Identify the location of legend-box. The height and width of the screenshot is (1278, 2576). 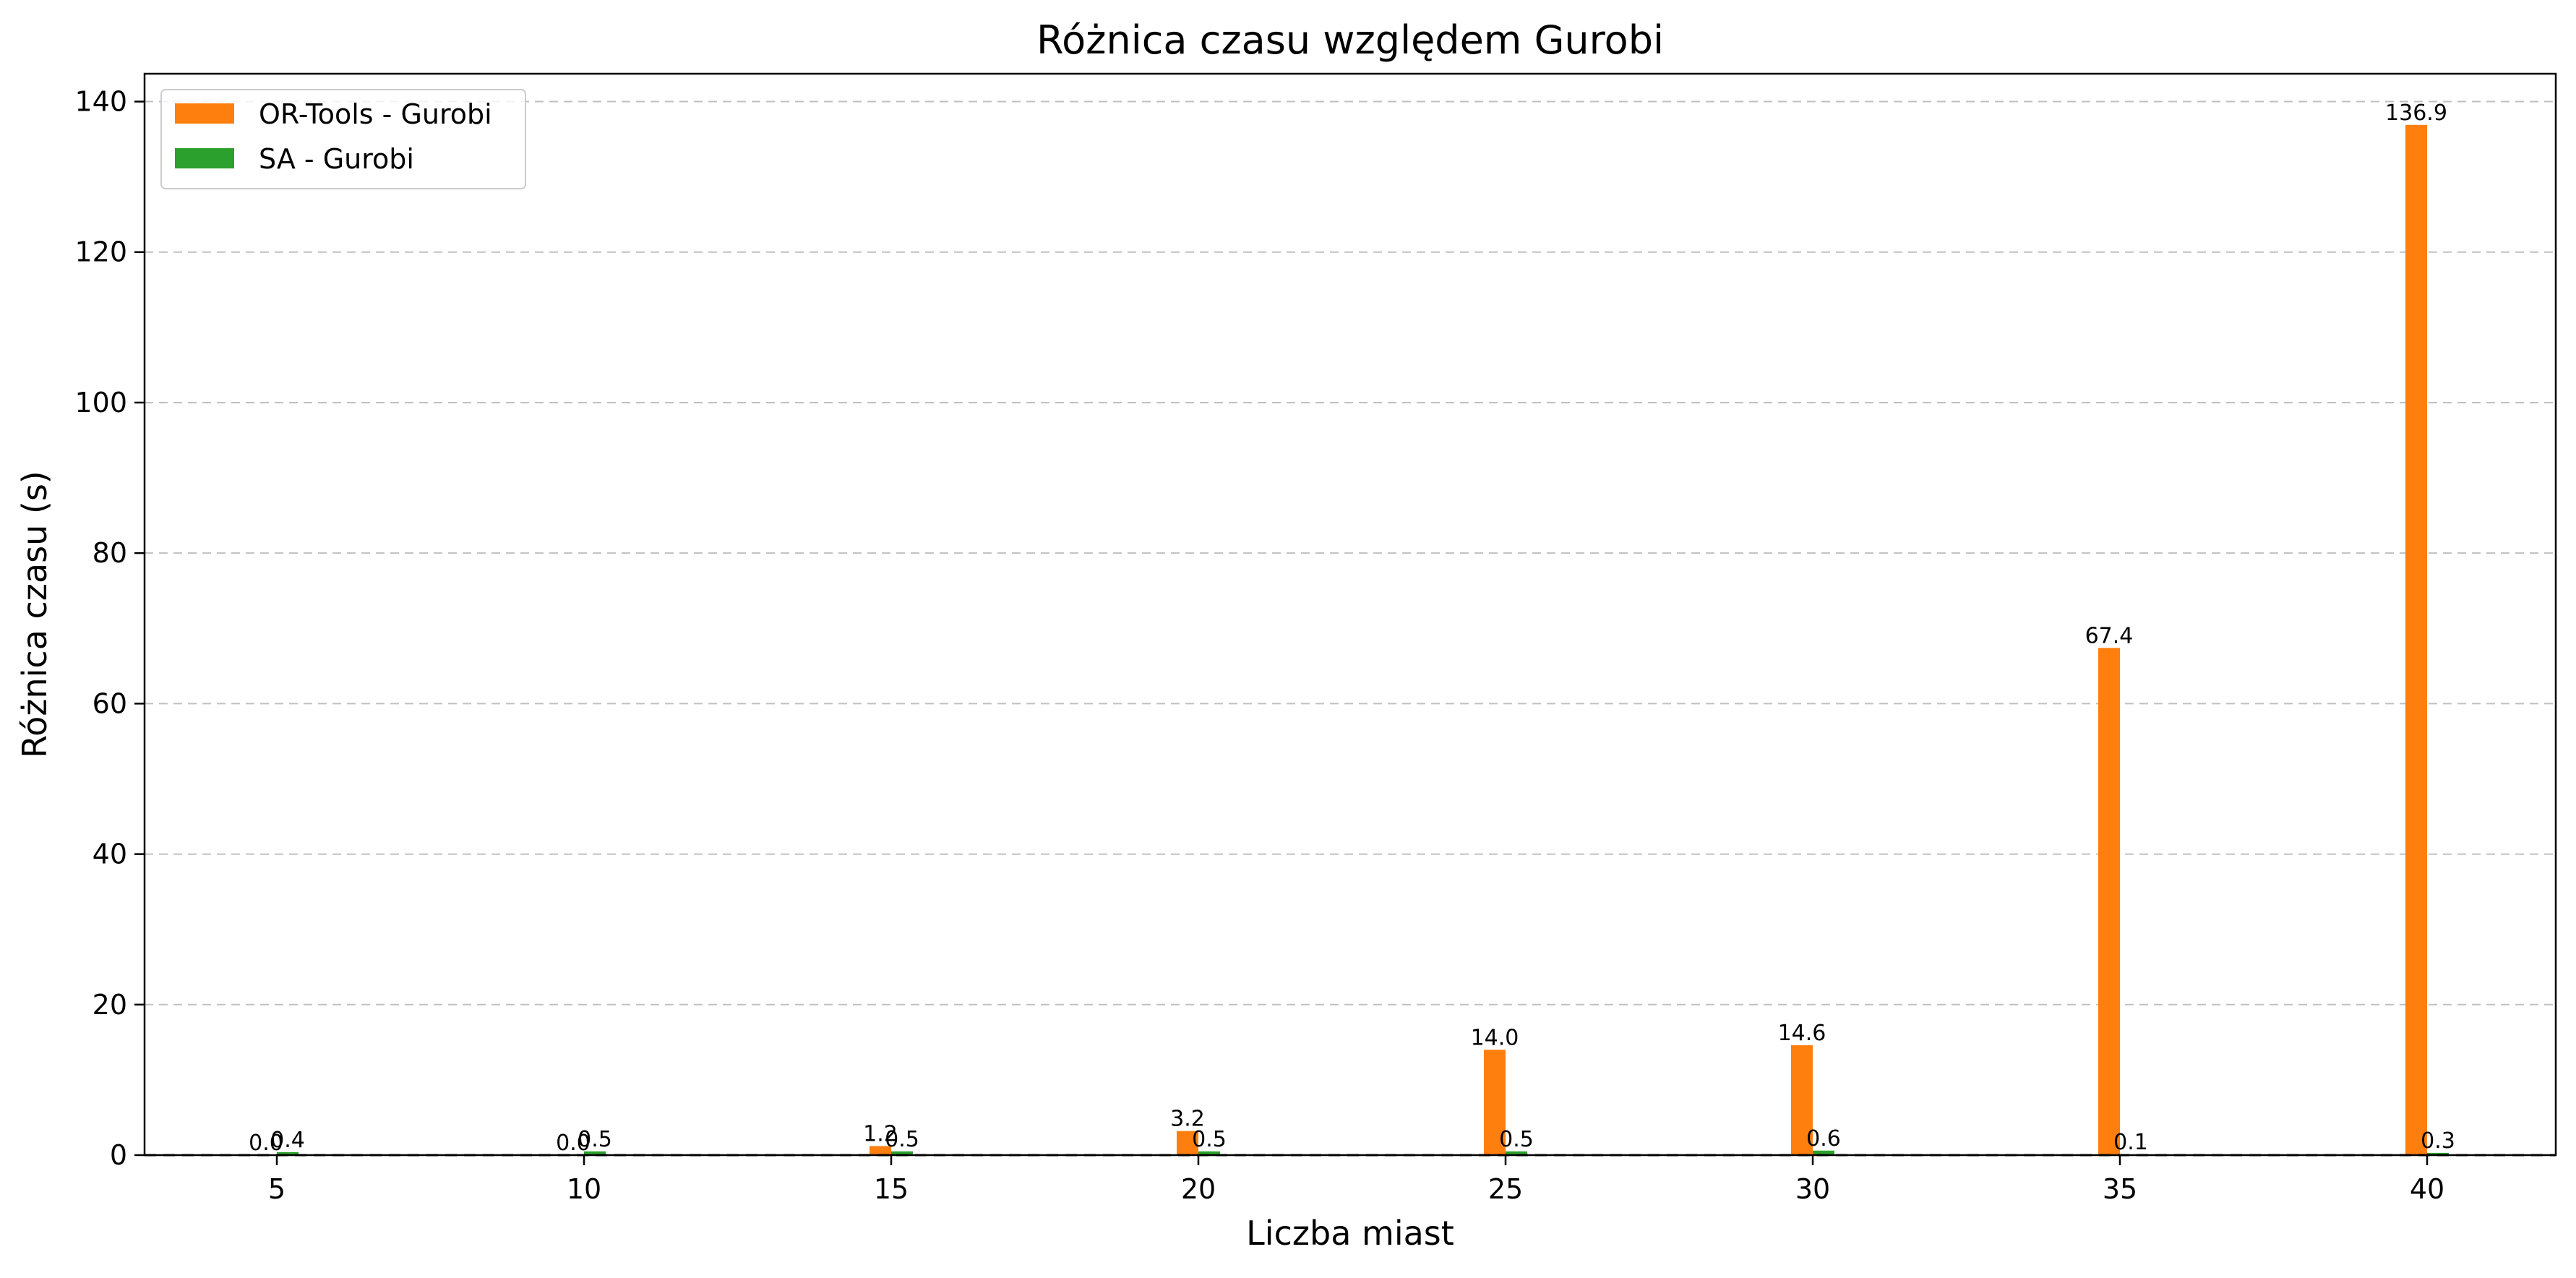
(343, 139).